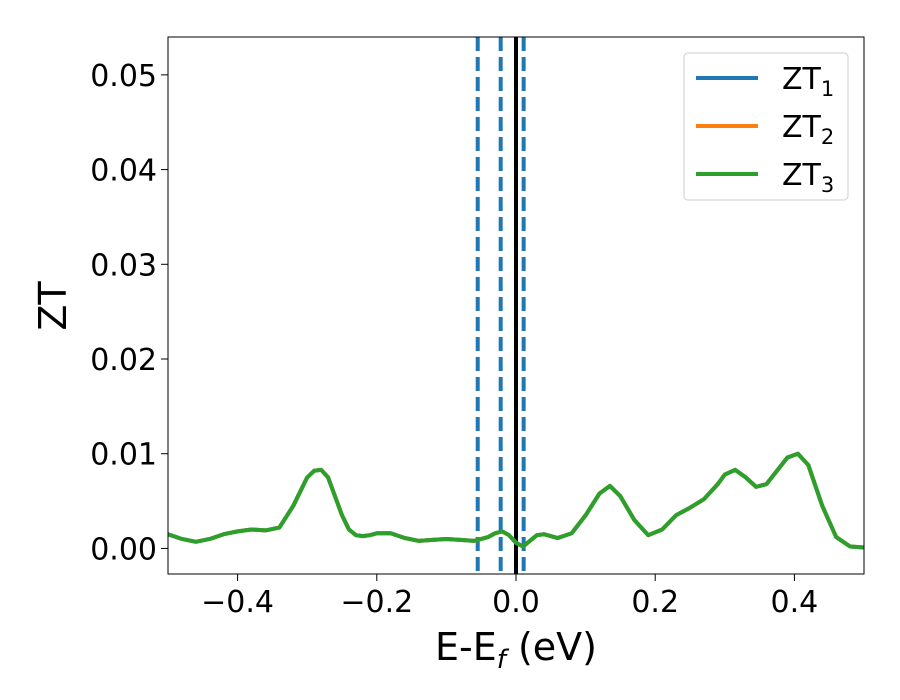  Describe the element at coordinates (123, 455) in the screenshot. I see `y-tick-label: 0.01` at that location.